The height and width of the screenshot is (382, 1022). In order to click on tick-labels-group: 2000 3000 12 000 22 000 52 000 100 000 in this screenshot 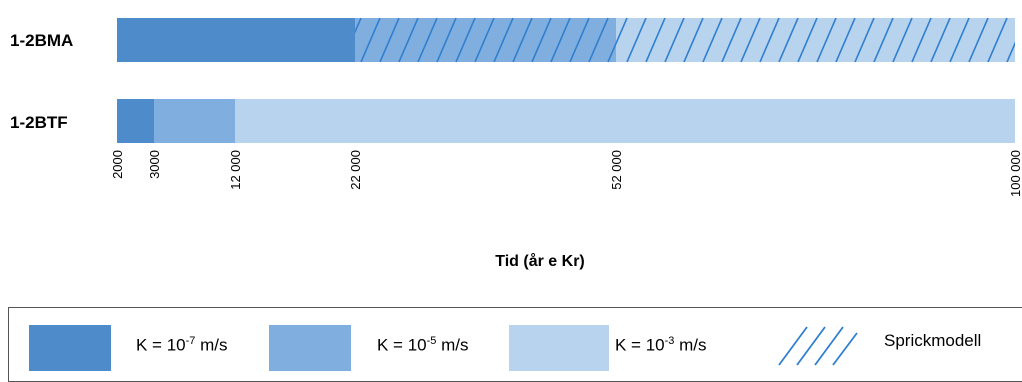, I will do `click(566, 173)`.